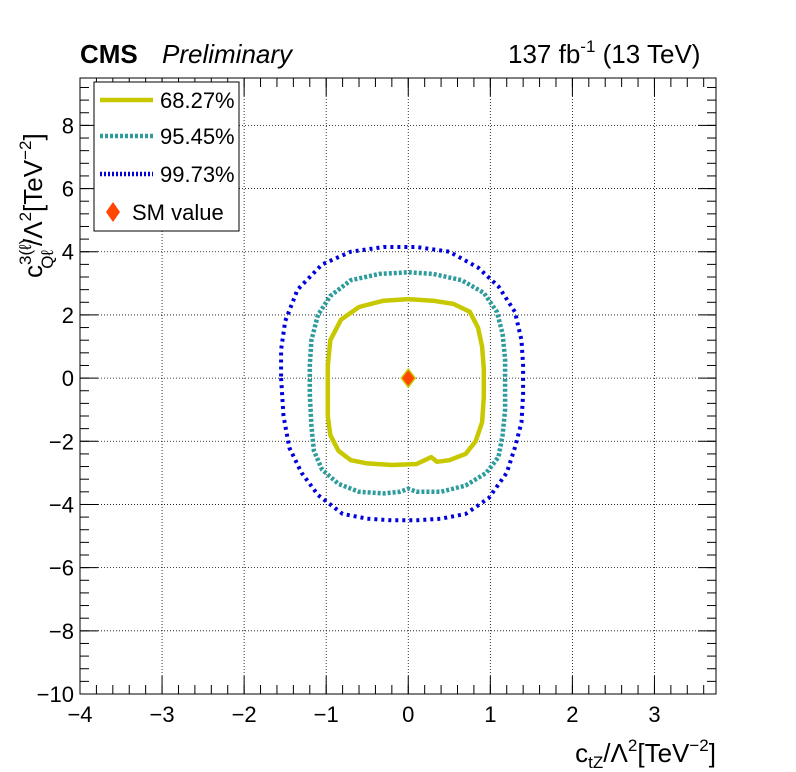 The width and height of the screenshot is (796, 772). I want to click on legend-label-99: 99.73%, so click(197, 174).